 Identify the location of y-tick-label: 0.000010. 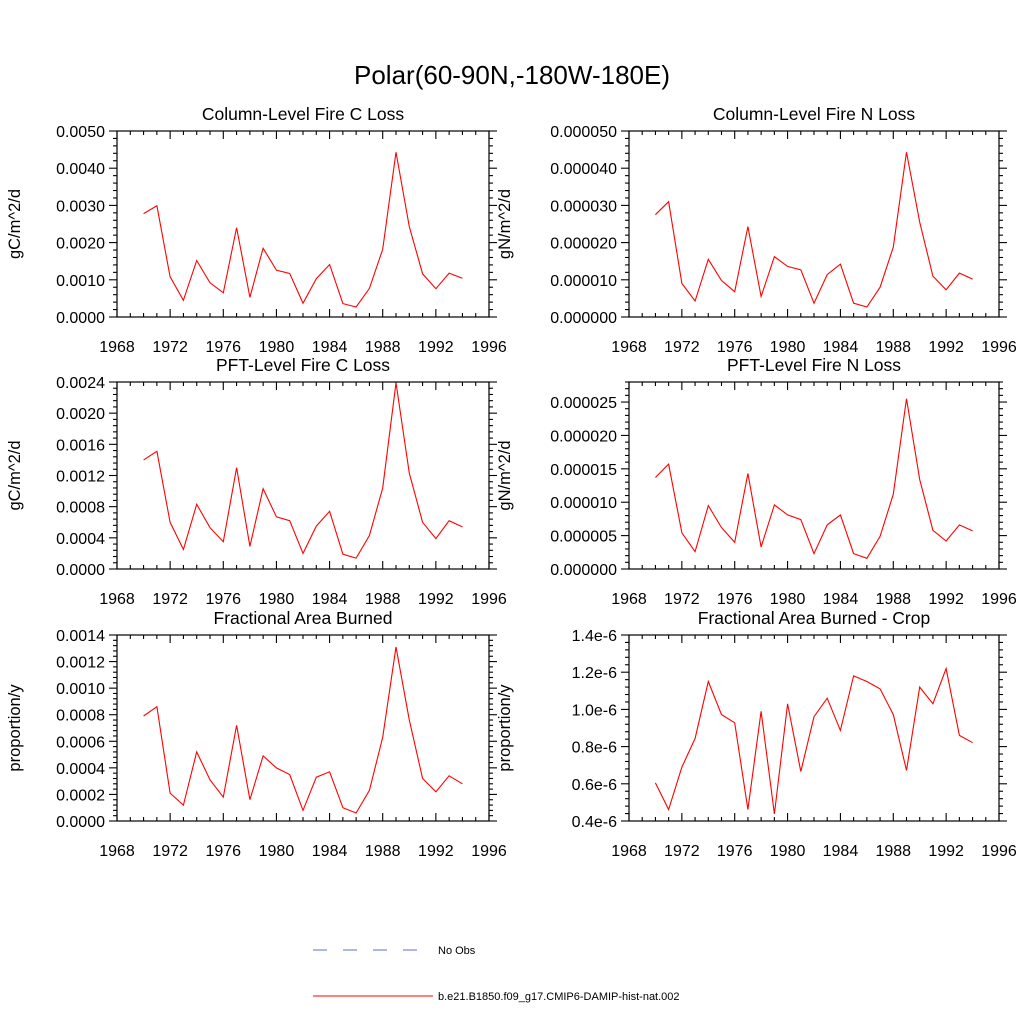
(583, 281).